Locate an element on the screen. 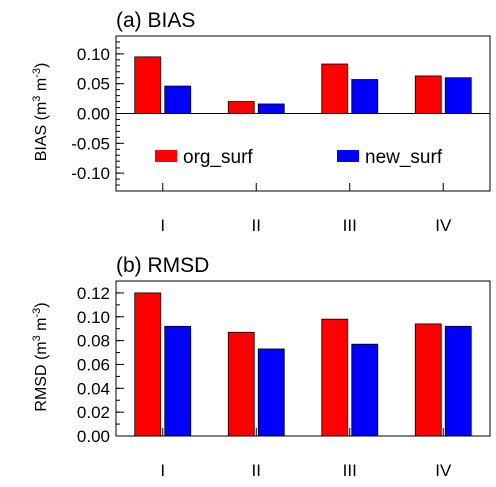  legend-label-org-surf: org_surf is located at coordinates (218, 157).